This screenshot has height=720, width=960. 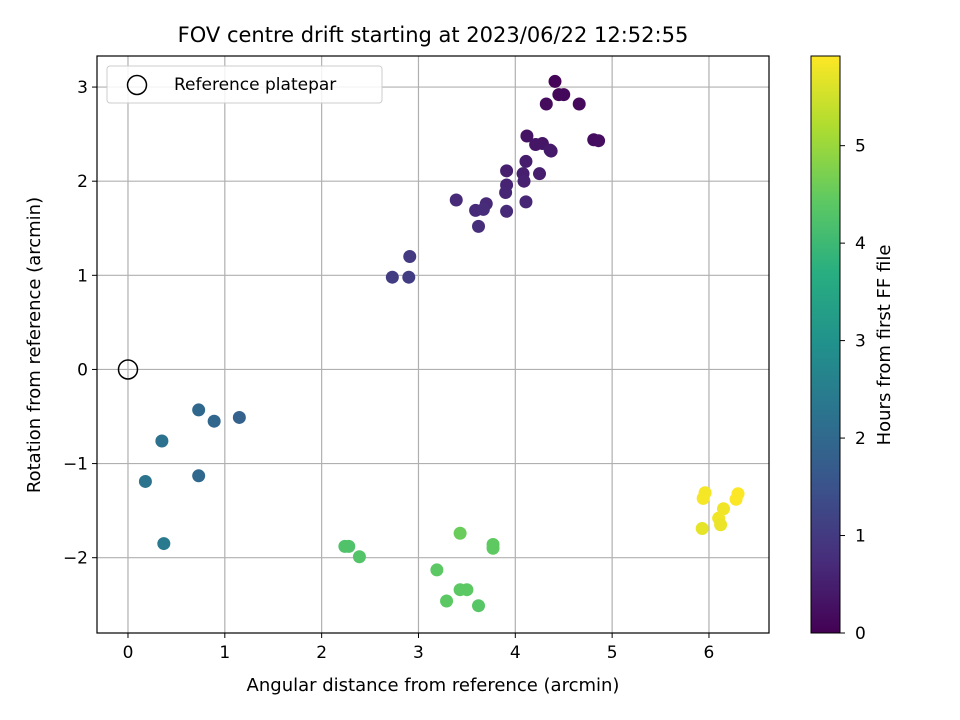 I want to click on legend-entry-reference-platepar: Reference platepar, so click(x=255, y=85).